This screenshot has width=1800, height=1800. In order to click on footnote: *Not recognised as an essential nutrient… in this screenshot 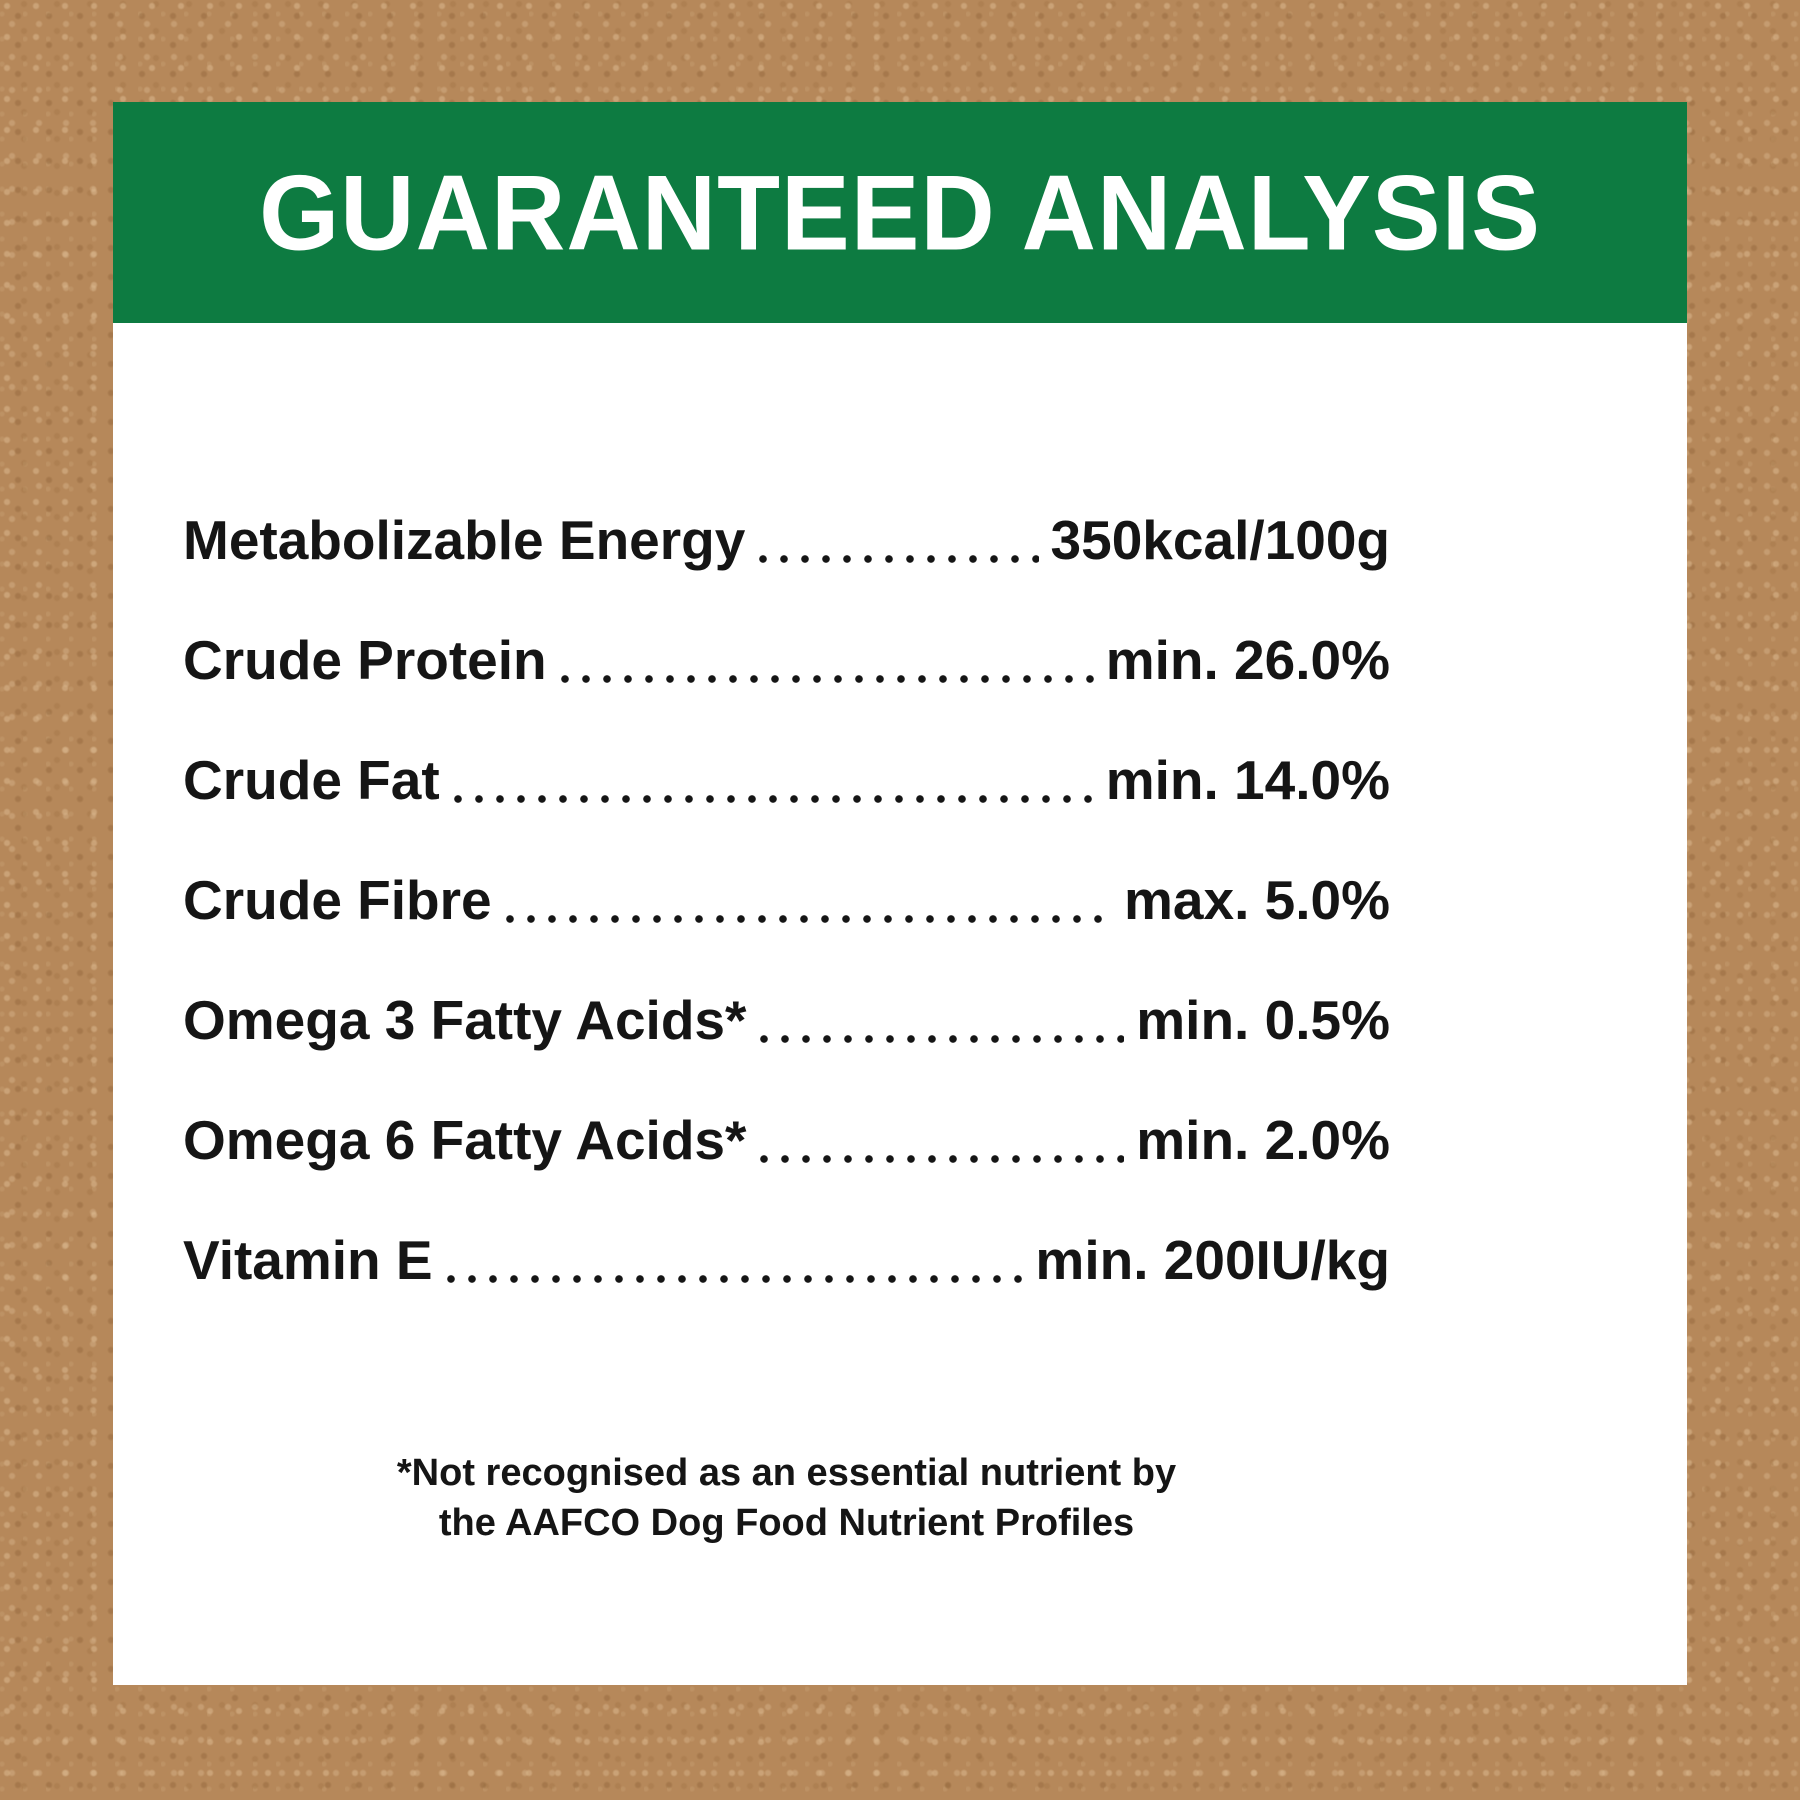, I will do `click(900, 1498)`.